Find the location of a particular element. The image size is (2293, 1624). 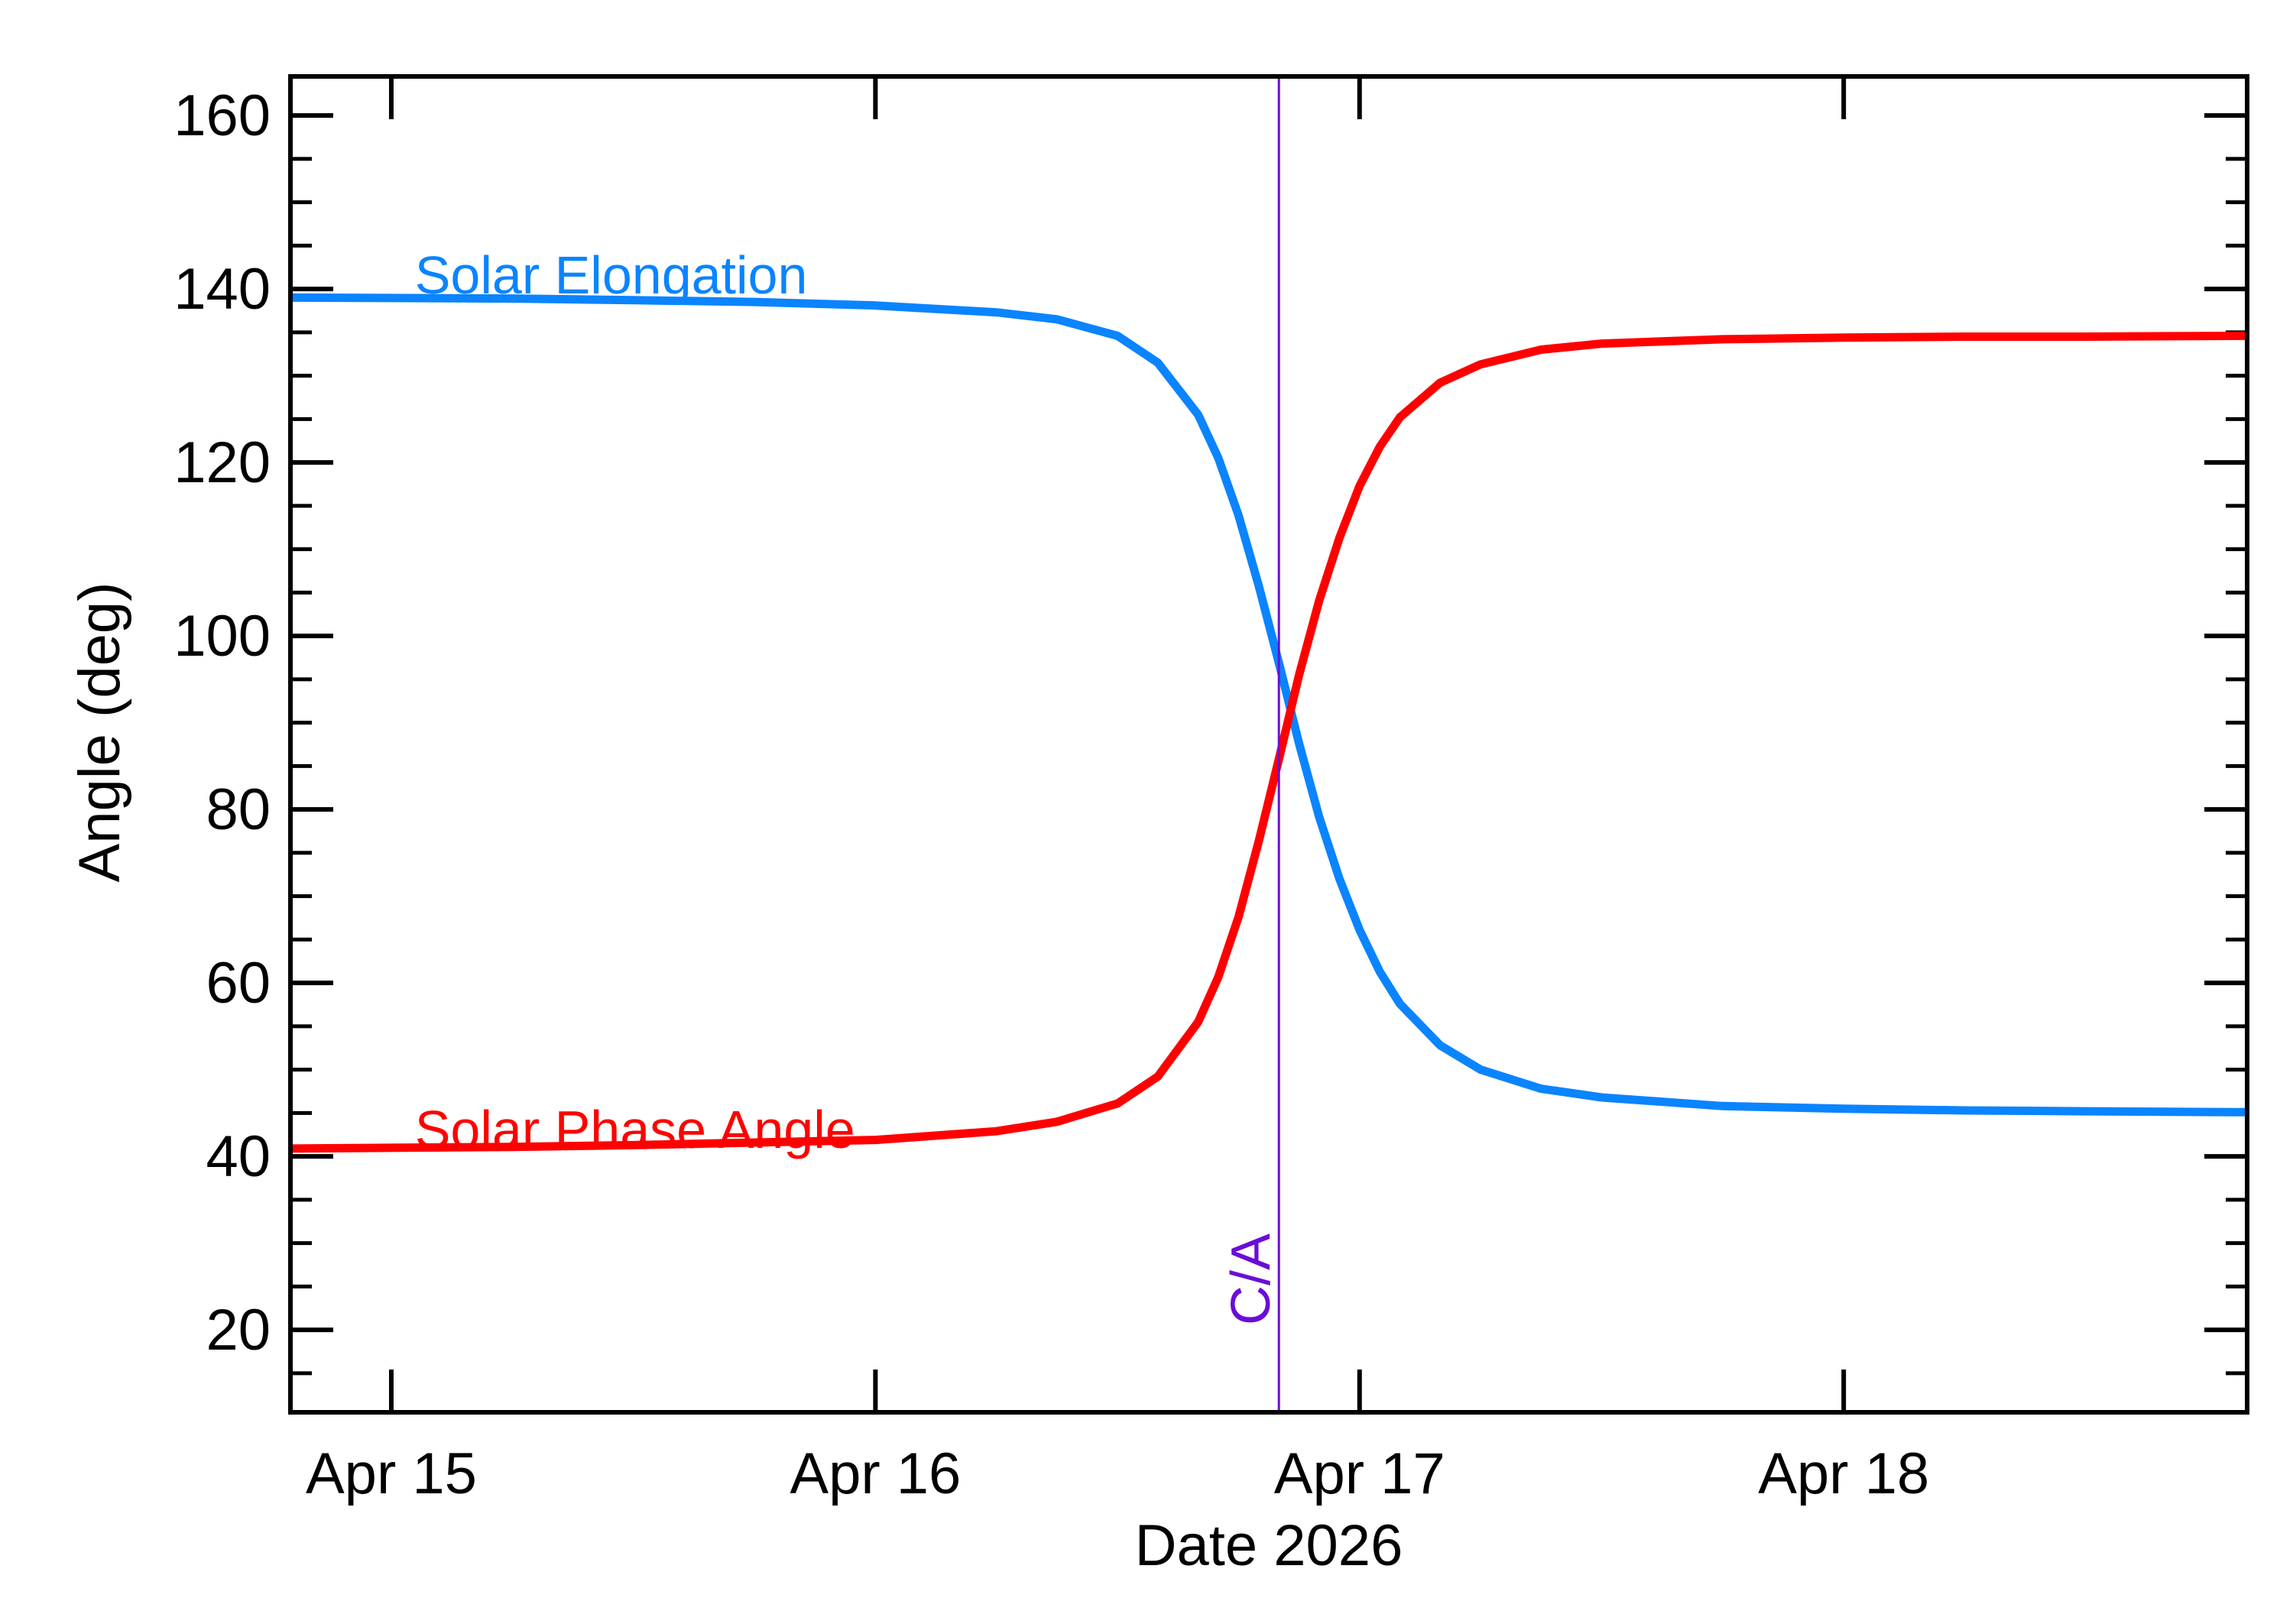

y-axis-label: Angle (deg) is located at coordinates (99, 732).